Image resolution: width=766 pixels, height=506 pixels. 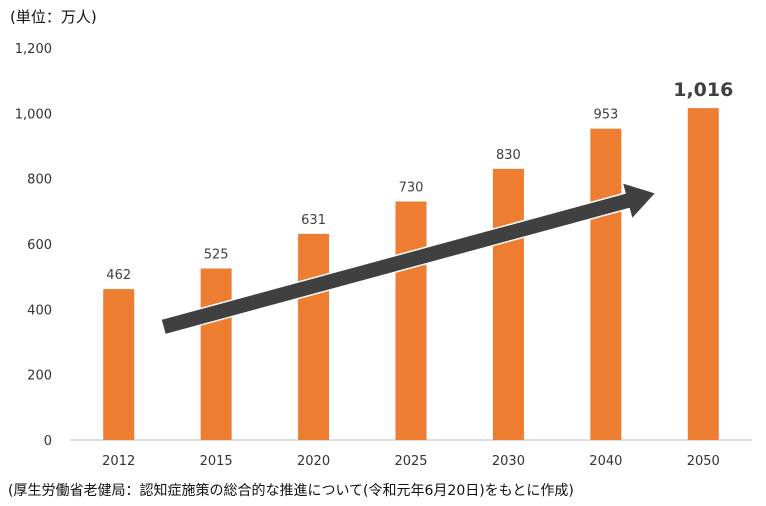 What do you see at coordinates (118, 275) in the screenshot?
I see `data-label-2012: 462` at bounding box center [118, 275].